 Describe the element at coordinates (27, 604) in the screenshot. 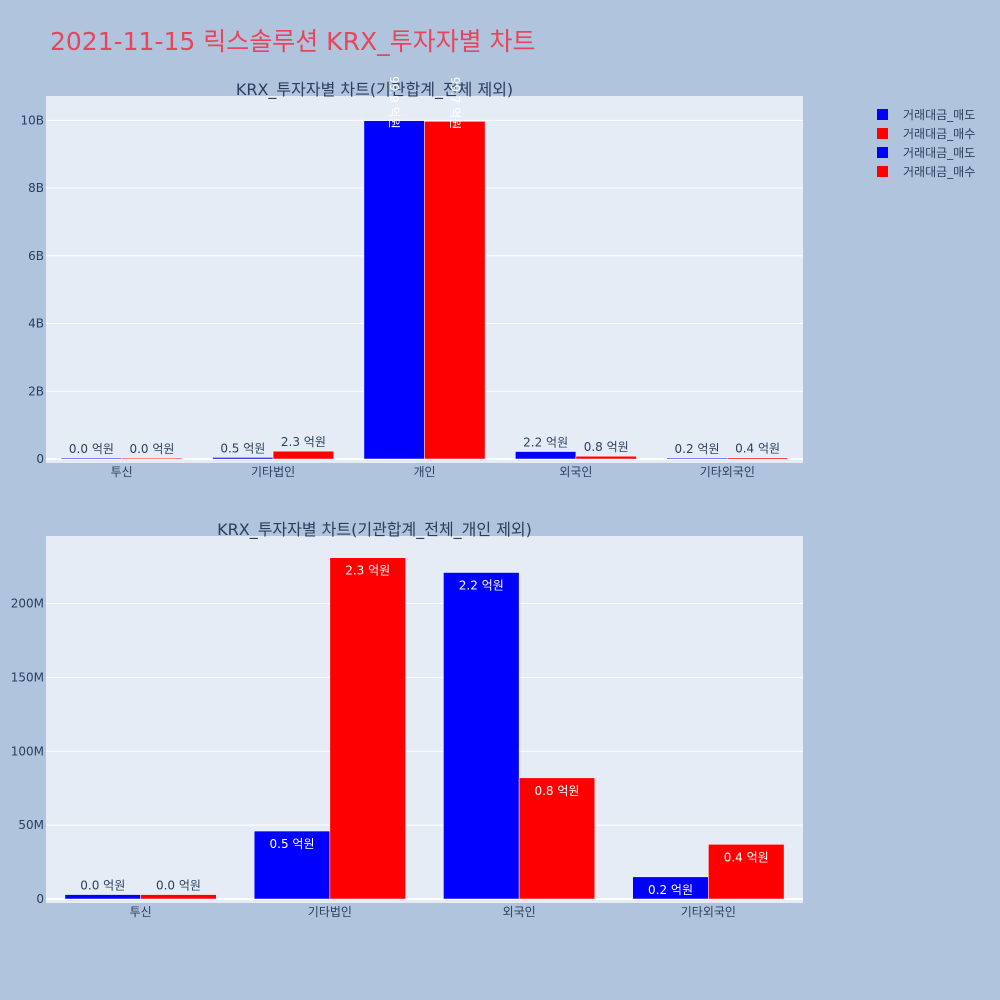

I see `y-tick-label: 200M` at that location.